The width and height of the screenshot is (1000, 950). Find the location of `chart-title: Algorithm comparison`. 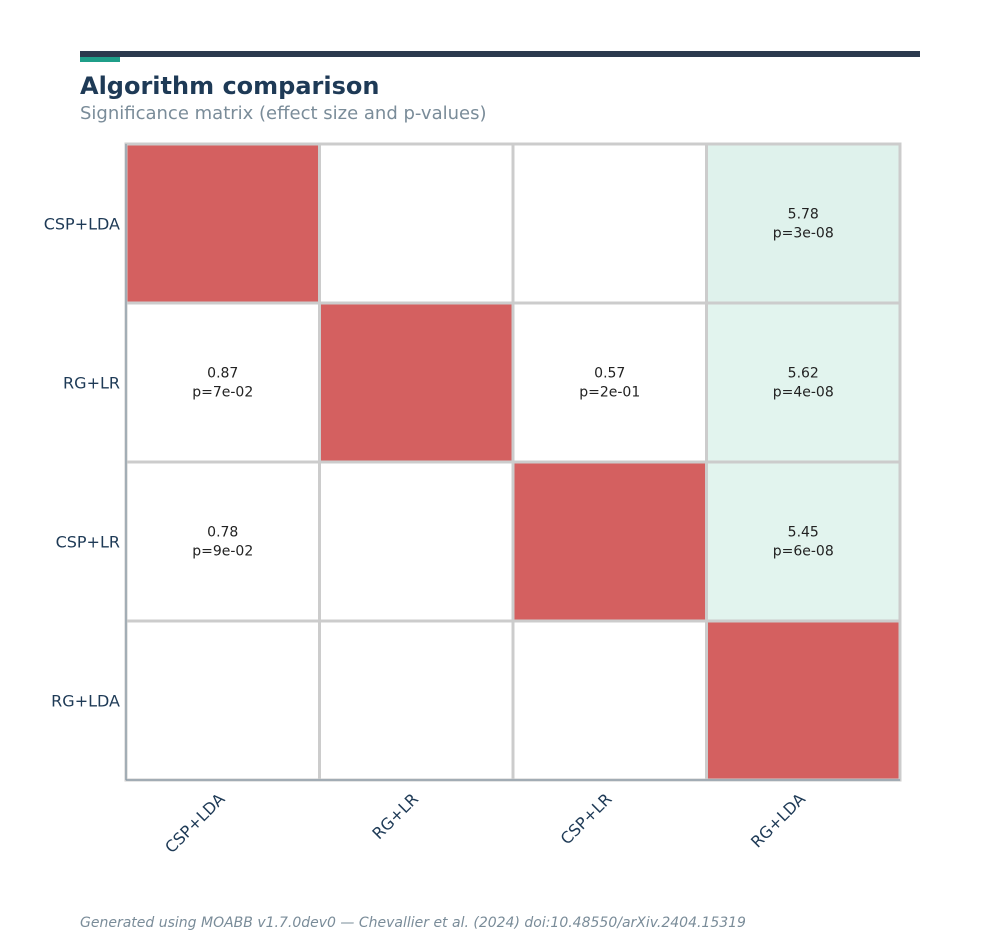

chart-title: Algorithm comparison is located at coordinates (230, 86).